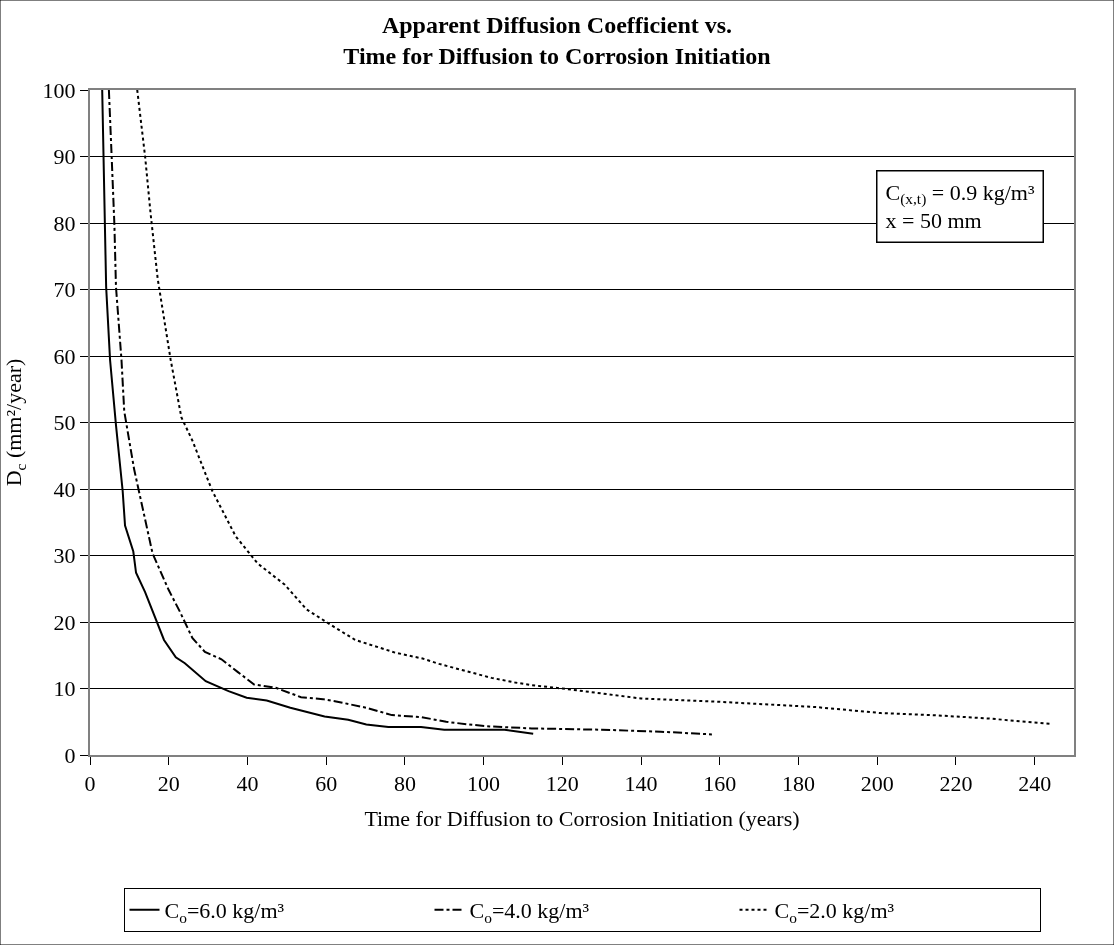 The image size is (1114, 945). What do you see at coordinates (641, 784) in the screenshot?
I see `x-tick-label: 140` at bounding box center [641, 784].